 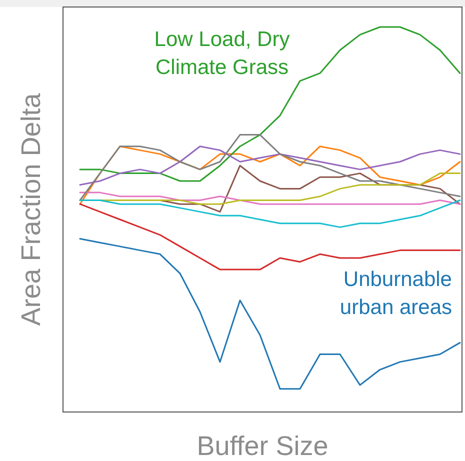 I want to click on x-axis-title: Buffer Size, so click(x=262, y=446).